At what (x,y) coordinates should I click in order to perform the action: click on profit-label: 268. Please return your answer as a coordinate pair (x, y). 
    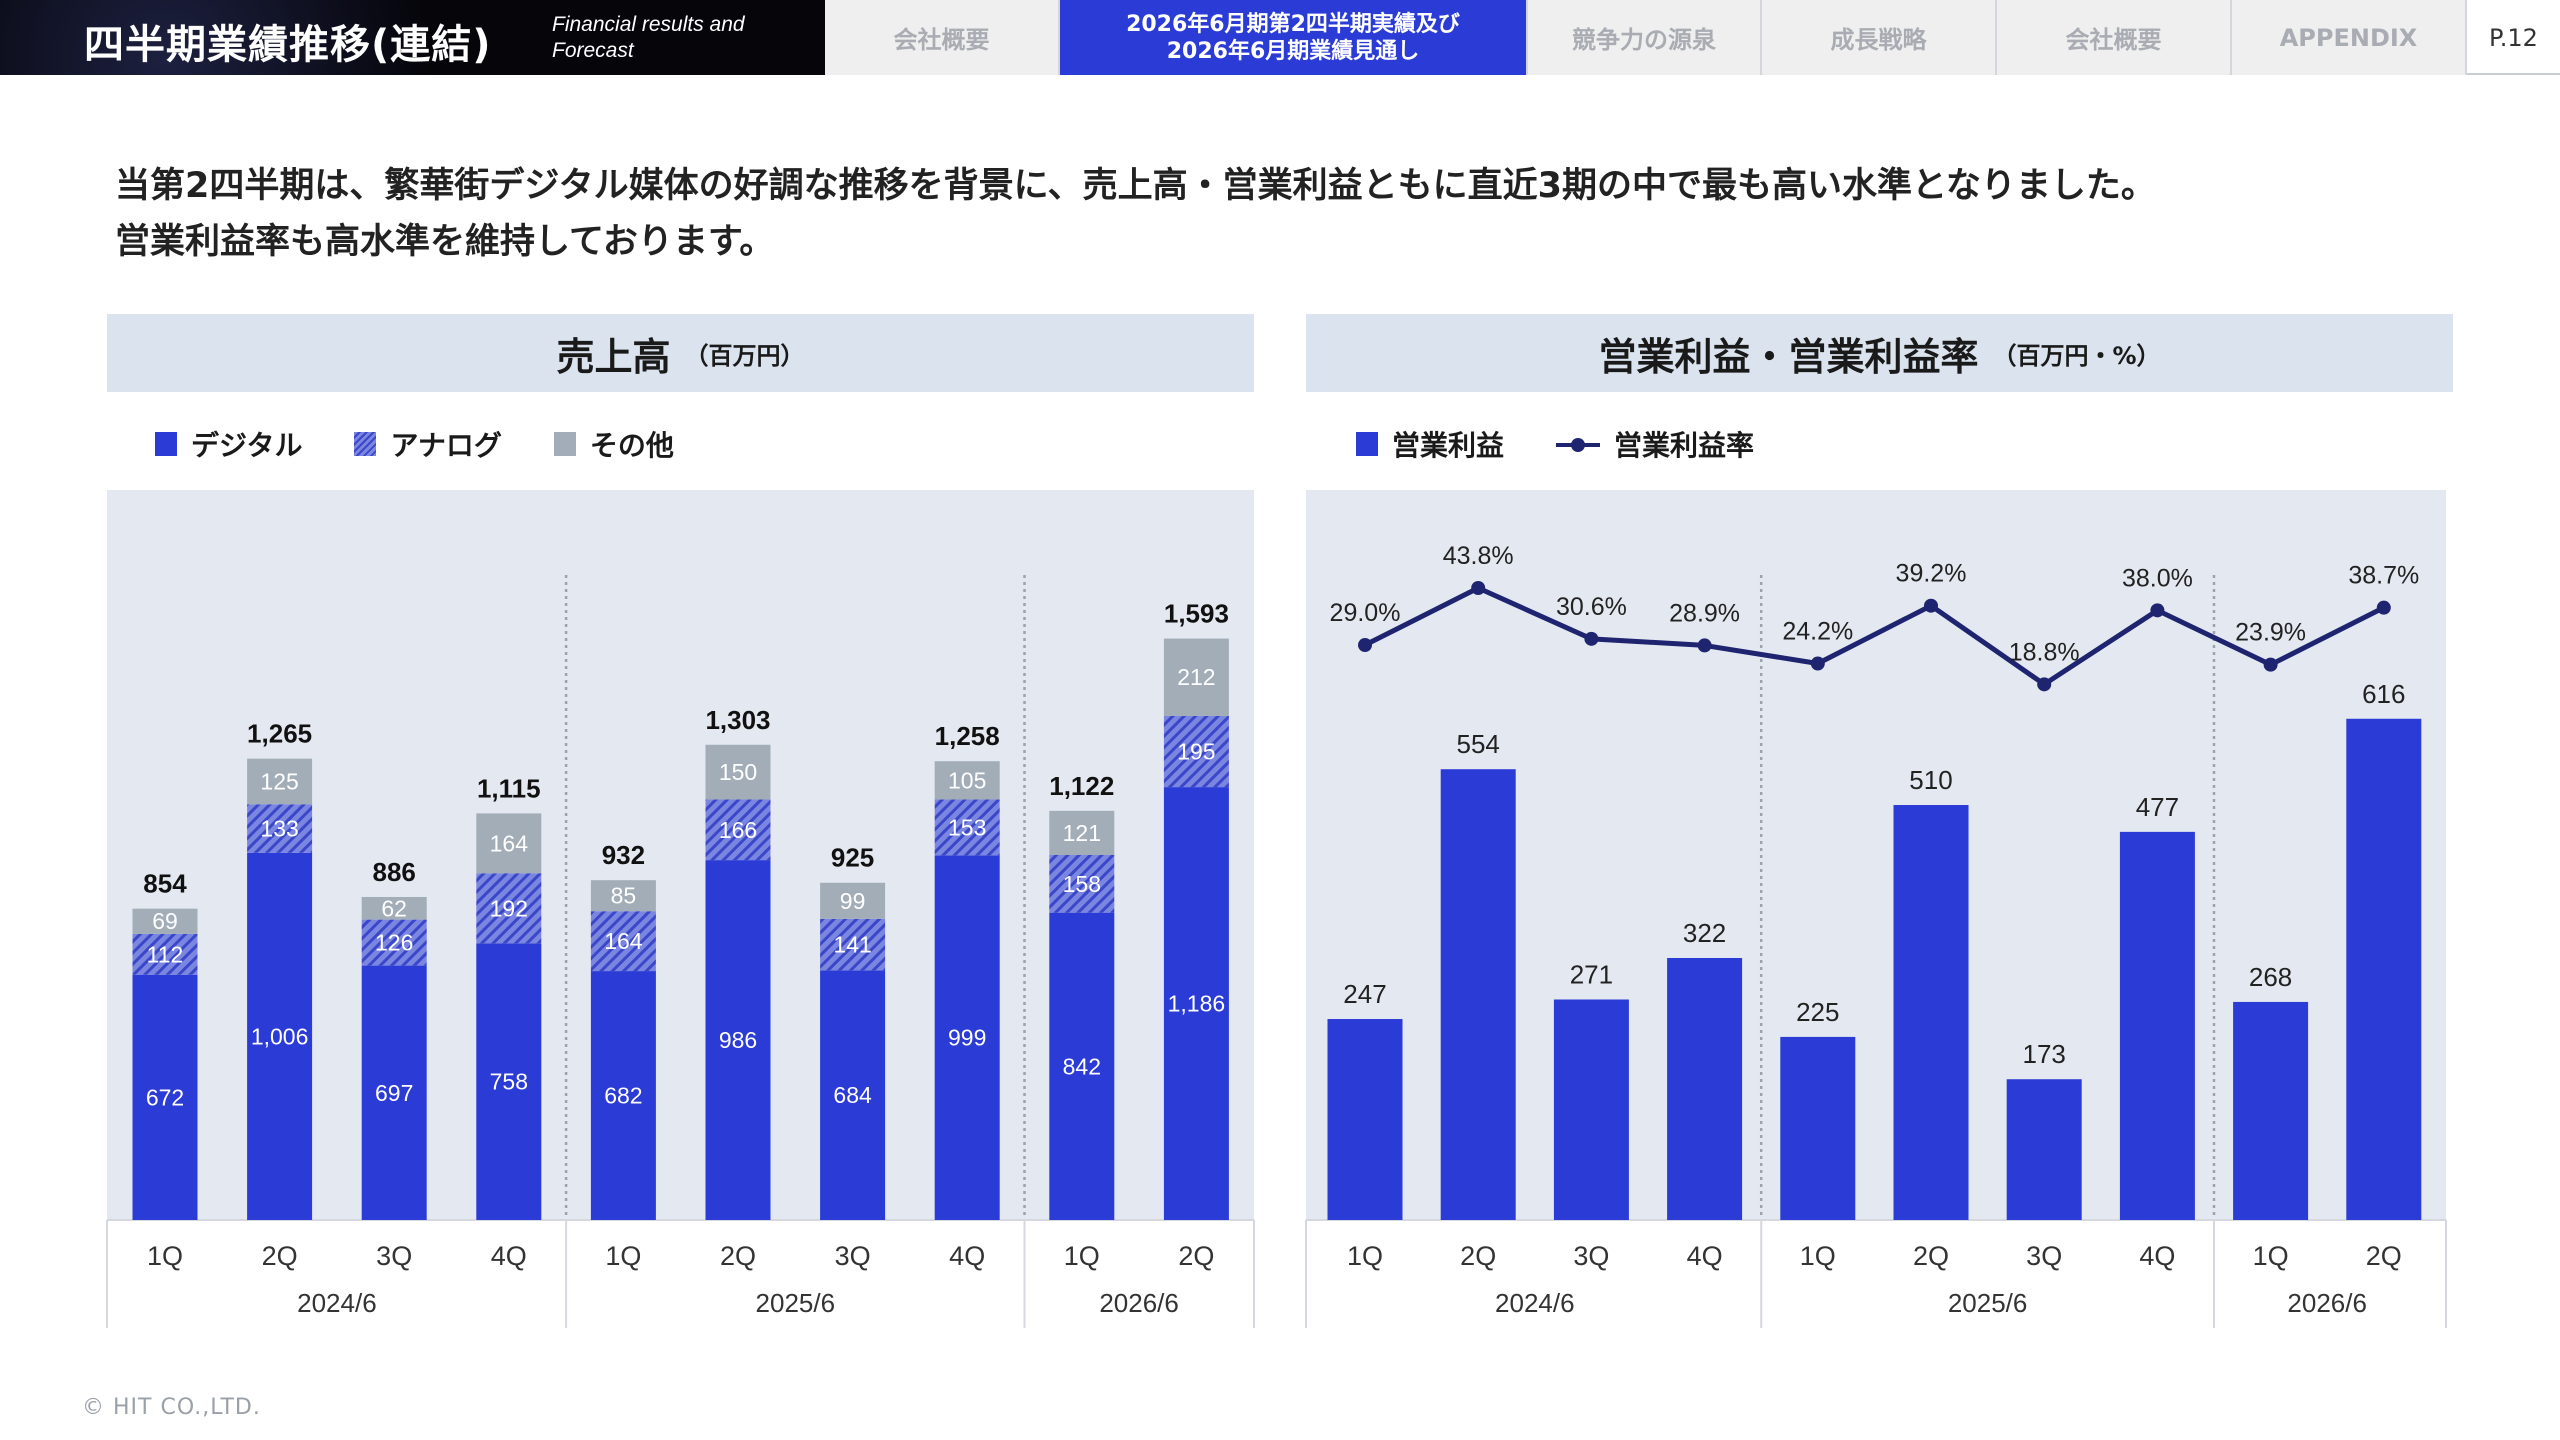
    Looking at the image, I should click on (2270, 977).